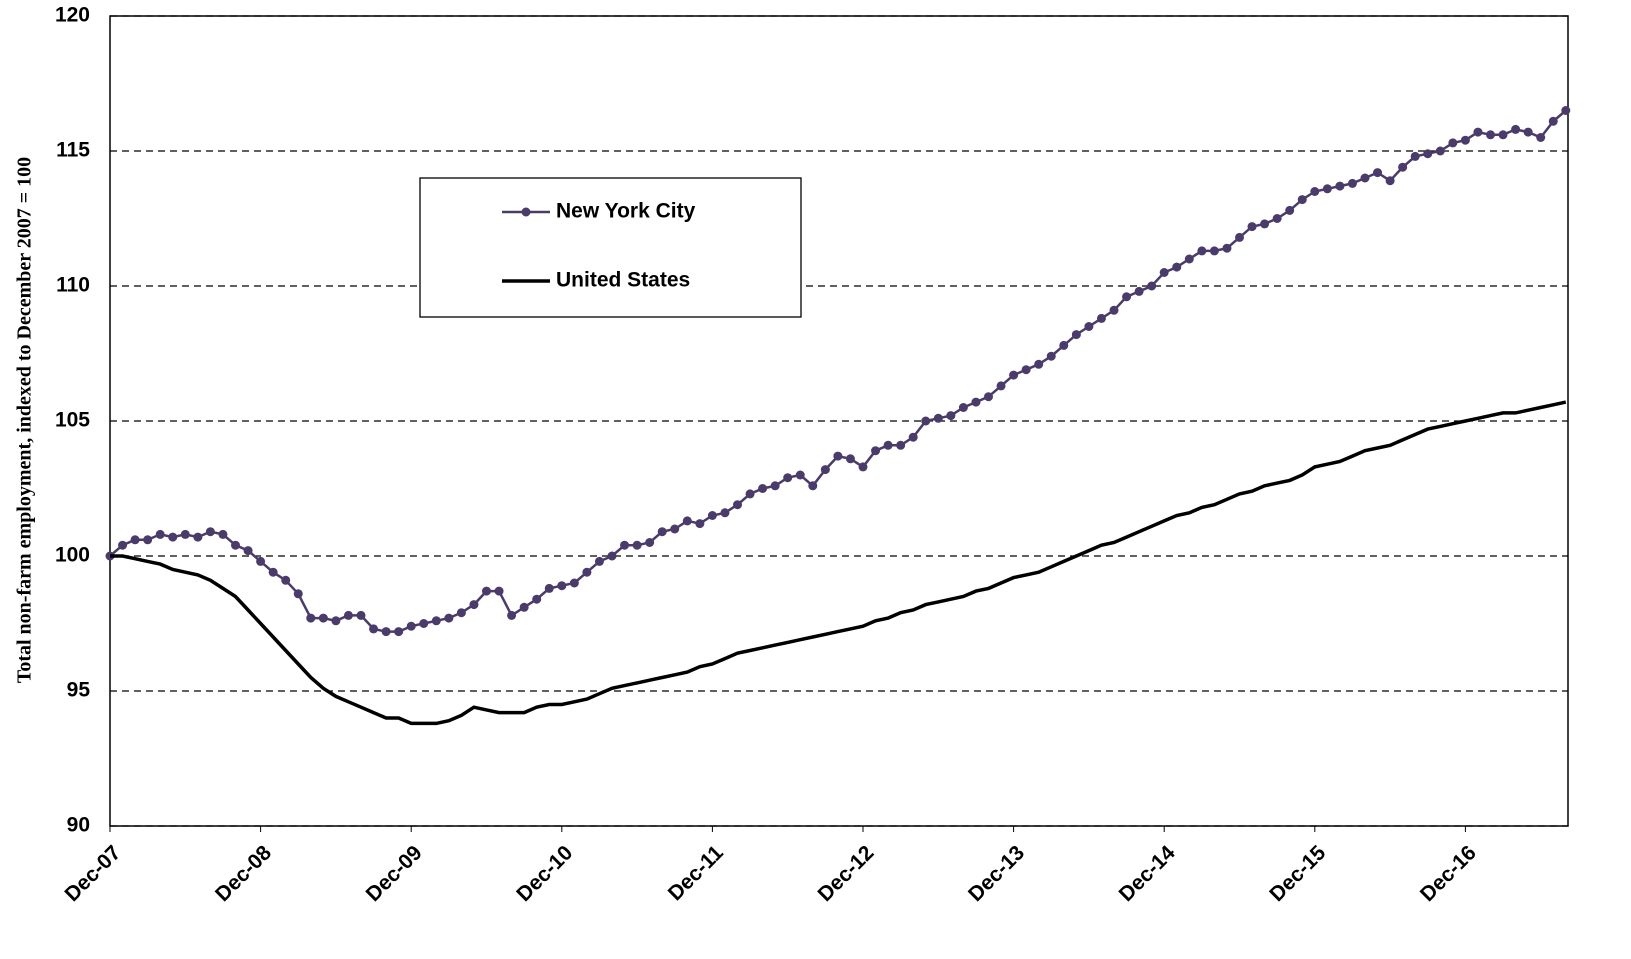  What do you see at coordinates (394, 873) in the screenshot?
I see `x-tick-label: Dec-09` at bounding box center [394, 873].